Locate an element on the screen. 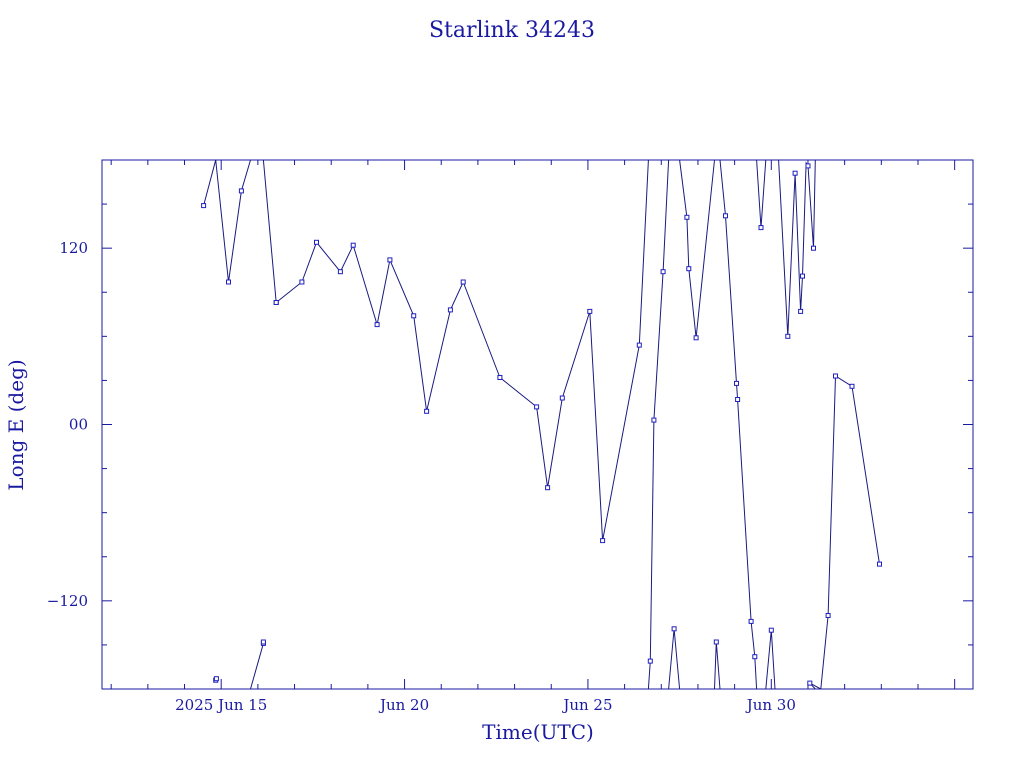 The image size is (1024, 768). y-tick-labels: 120 00 −120 is located at coordinates (67, 424).